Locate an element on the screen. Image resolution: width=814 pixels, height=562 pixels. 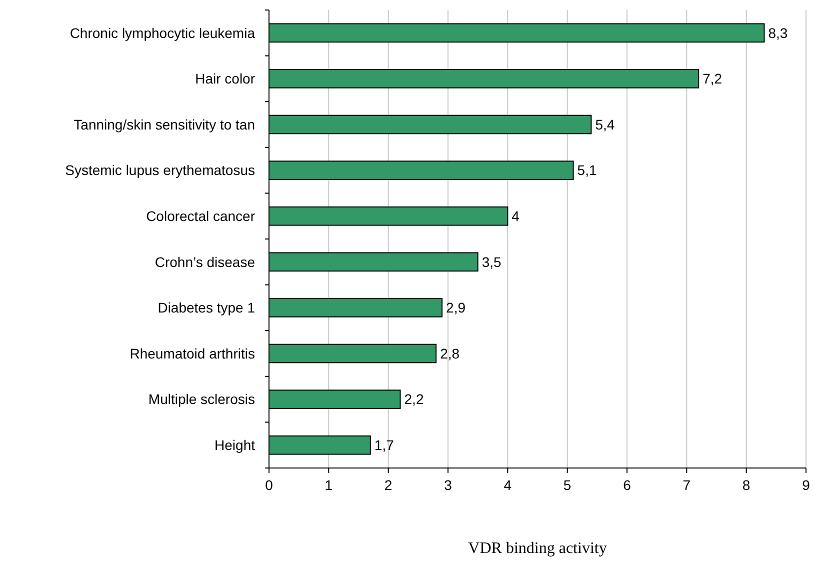
x-tick-label: 9 is located at coordinates (806, 485).